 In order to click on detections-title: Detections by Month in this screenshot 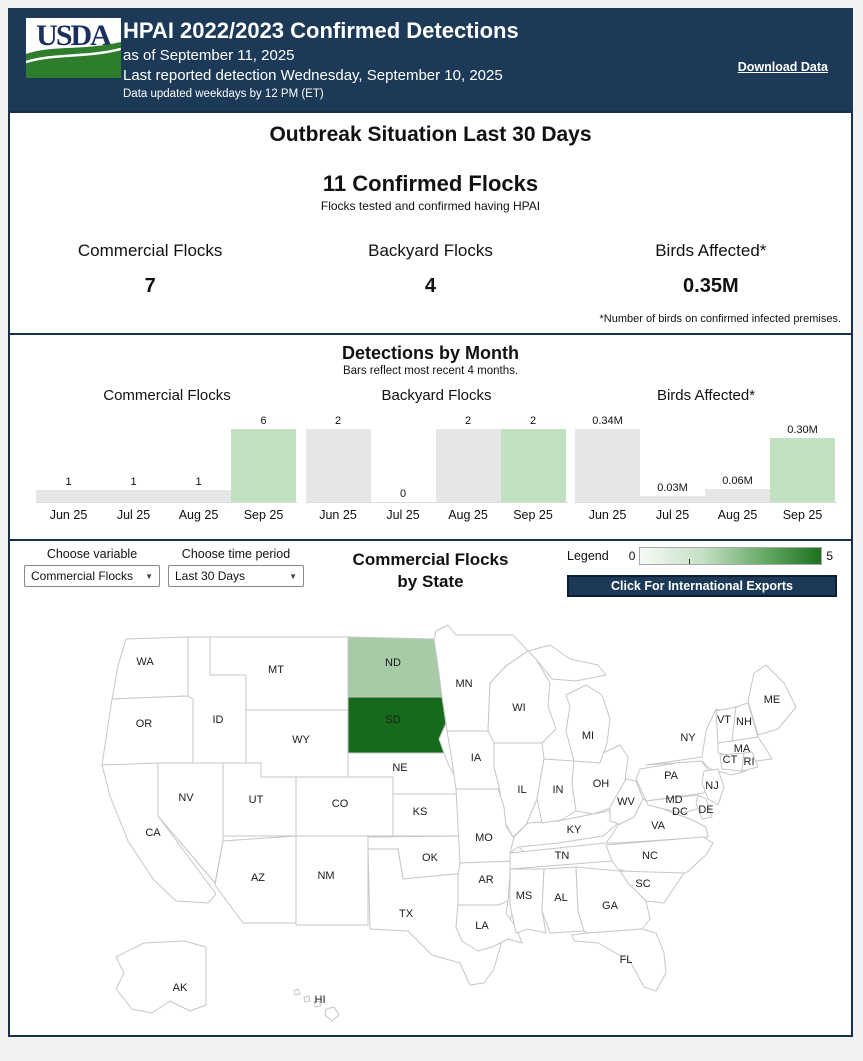, I will do `click(430, 353)`.